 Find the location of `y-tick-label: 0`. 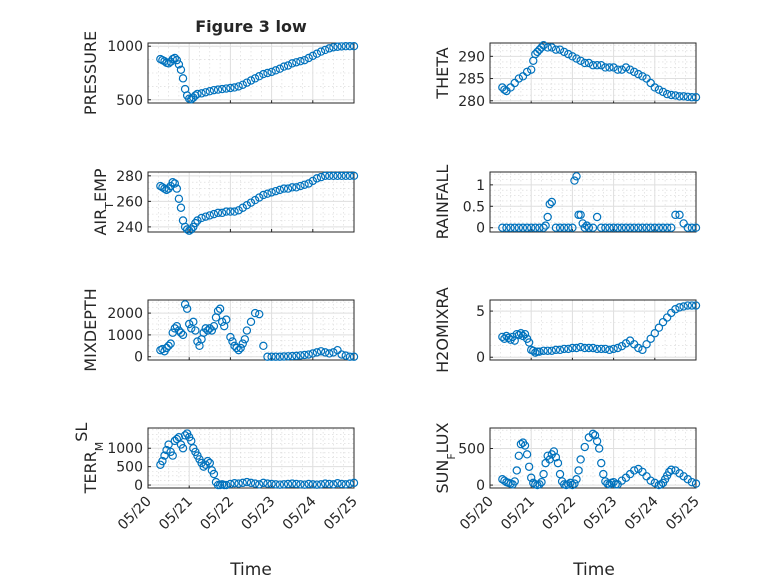

y-tick-label: 0 is located at coordinates (138, 358).